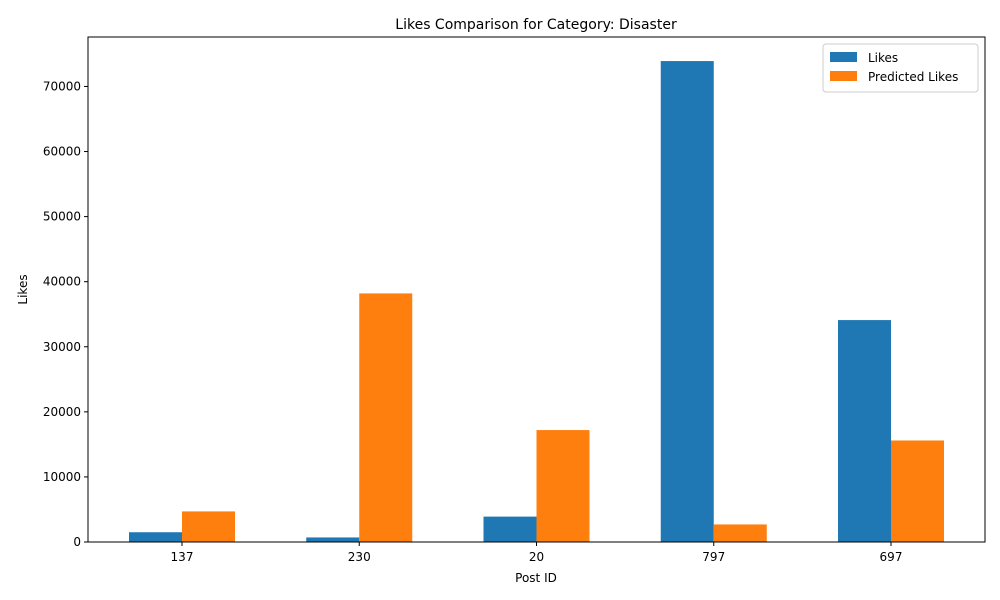 Image resolution: width=1000 pixels, height=600 pixels. I want to click on y-tick-label: 50000, so click(62, 217).